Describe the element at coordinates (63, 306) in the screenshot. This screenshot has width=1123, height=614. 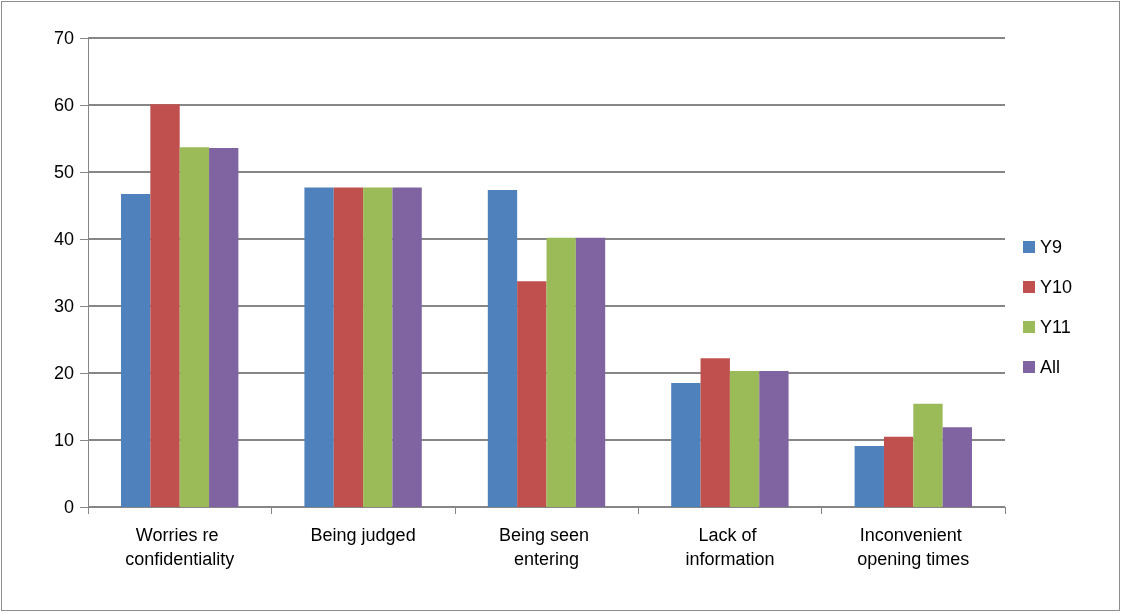
I see `y-tick-label: 30` at that location.